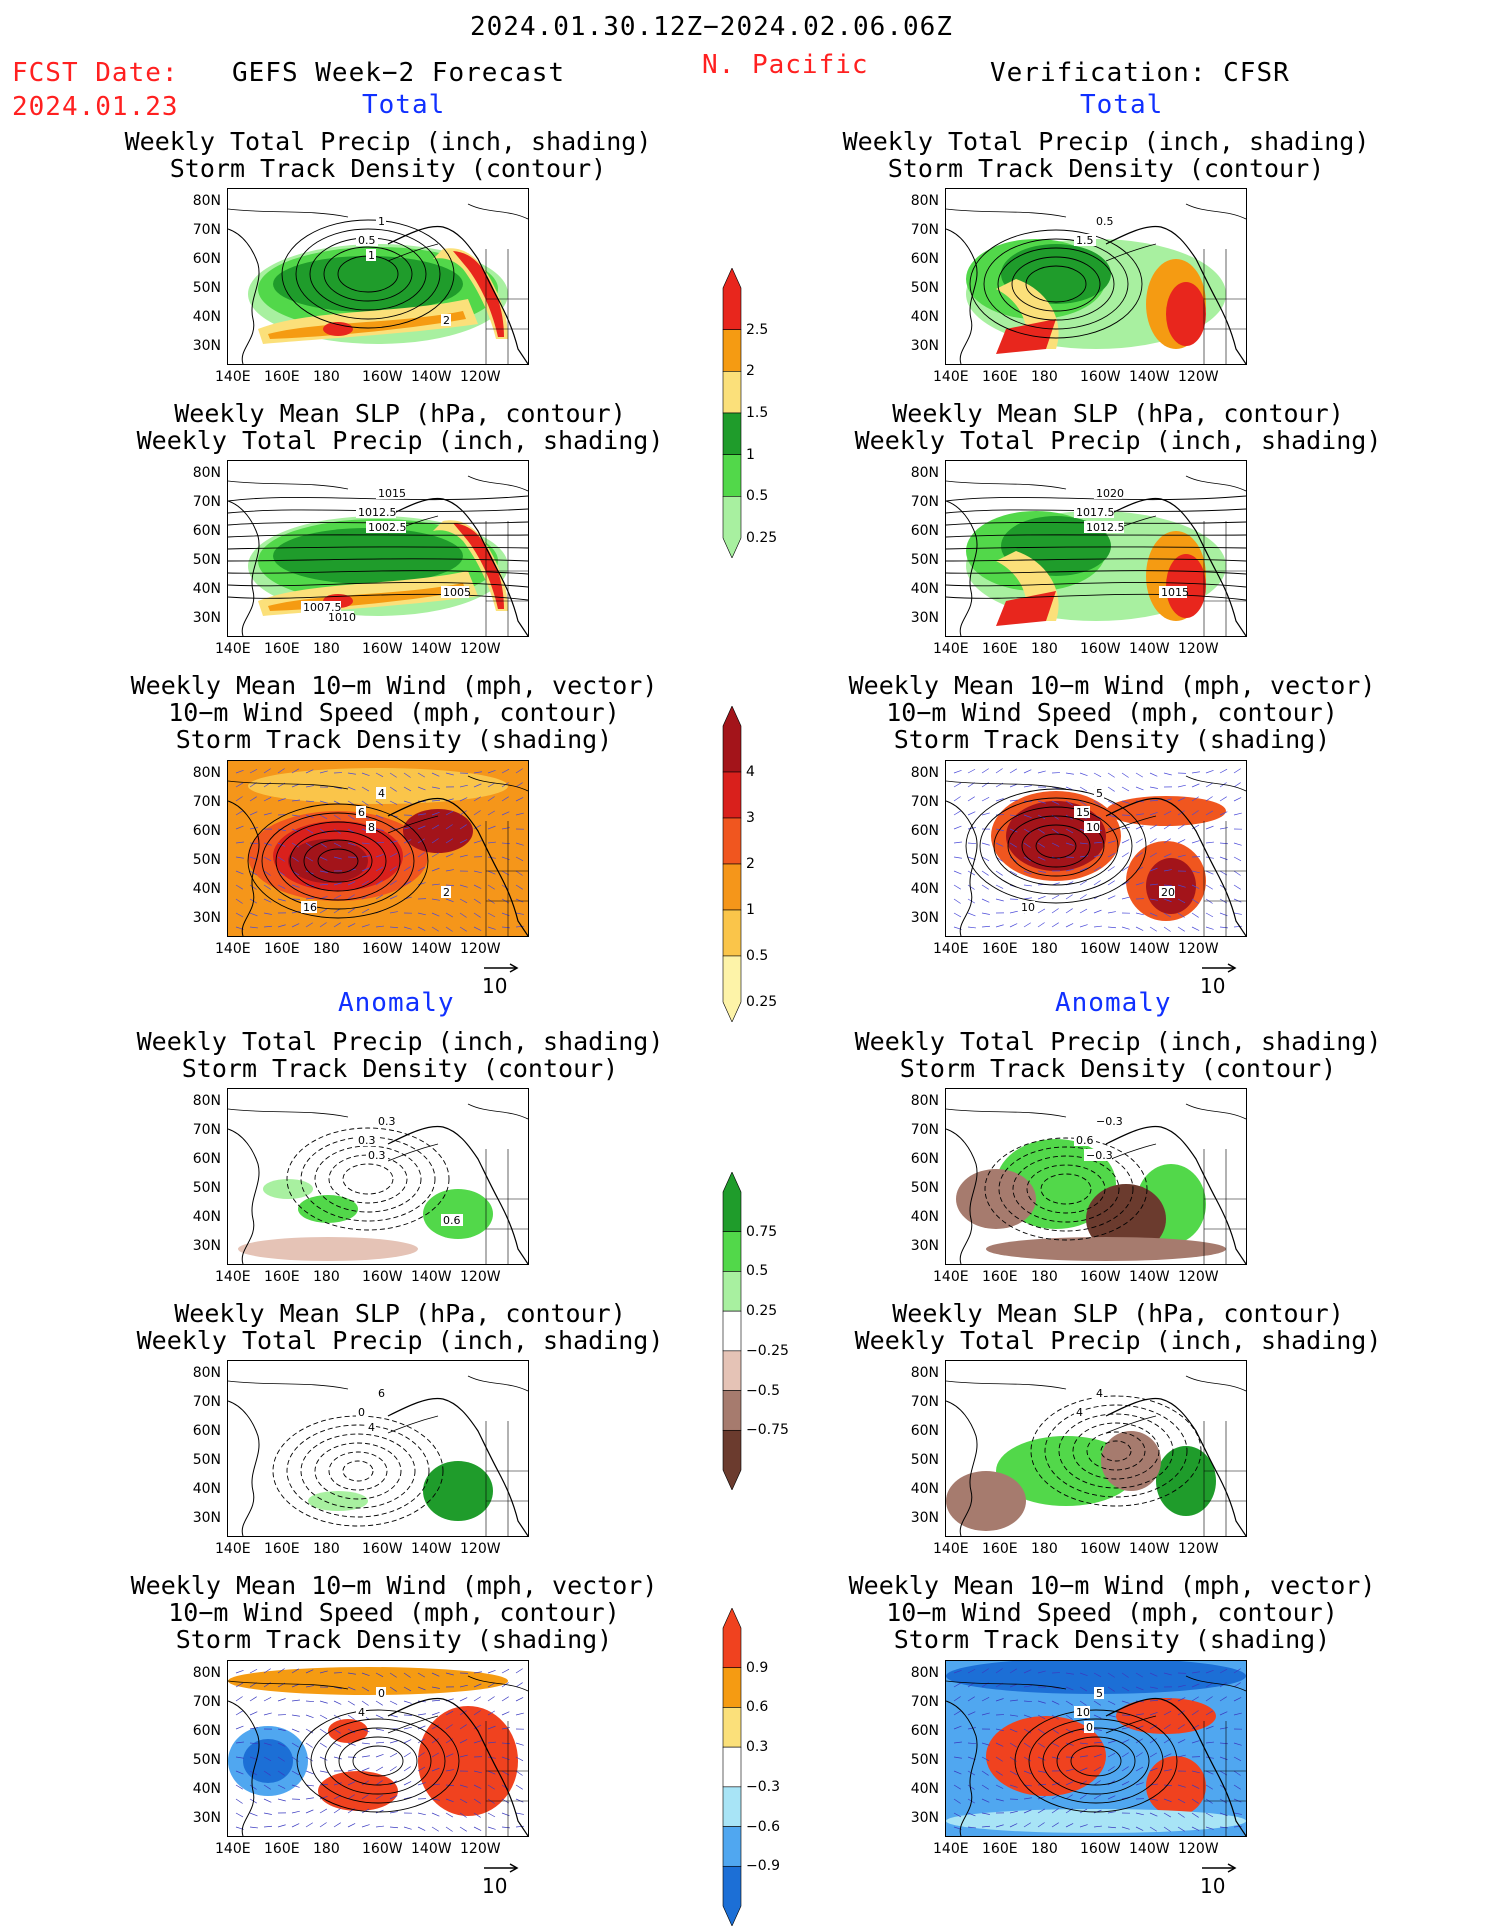  I want to click on boundaries, so click(507, 1478).